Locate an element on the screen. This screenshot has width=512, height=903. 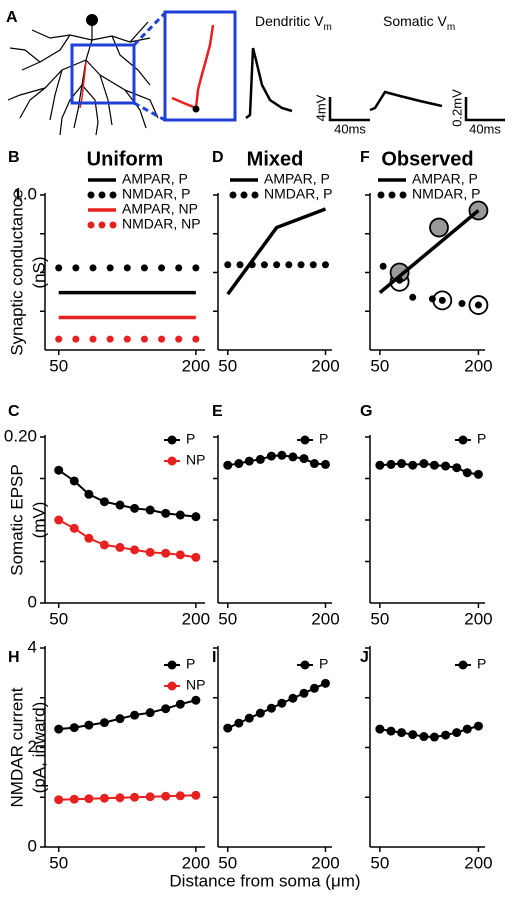
trace-title-text: Somatic V is located at coordinates (415, 21).